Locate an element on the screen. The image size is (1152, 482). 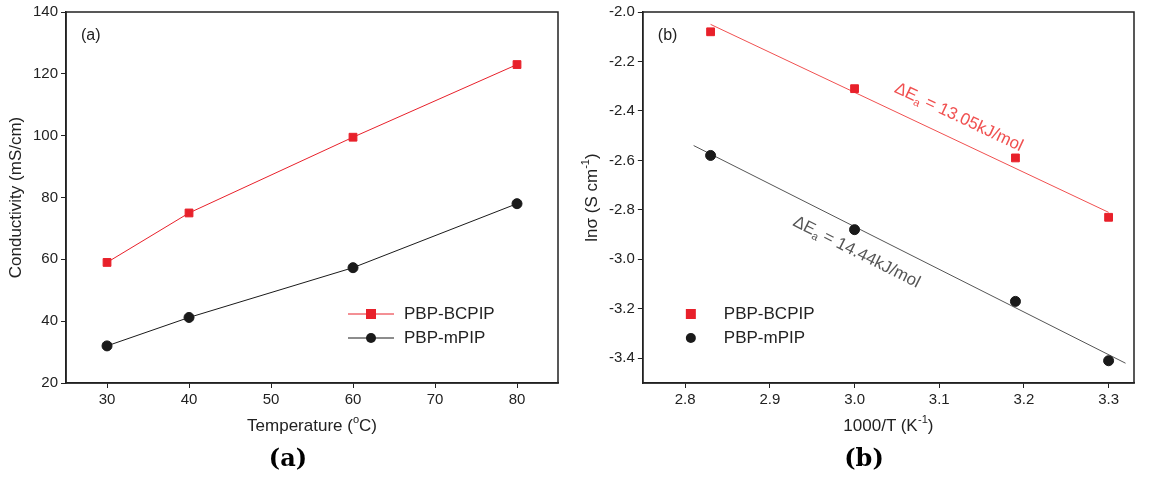
x-tick-label: 40 is located at coordinates (189, 399).